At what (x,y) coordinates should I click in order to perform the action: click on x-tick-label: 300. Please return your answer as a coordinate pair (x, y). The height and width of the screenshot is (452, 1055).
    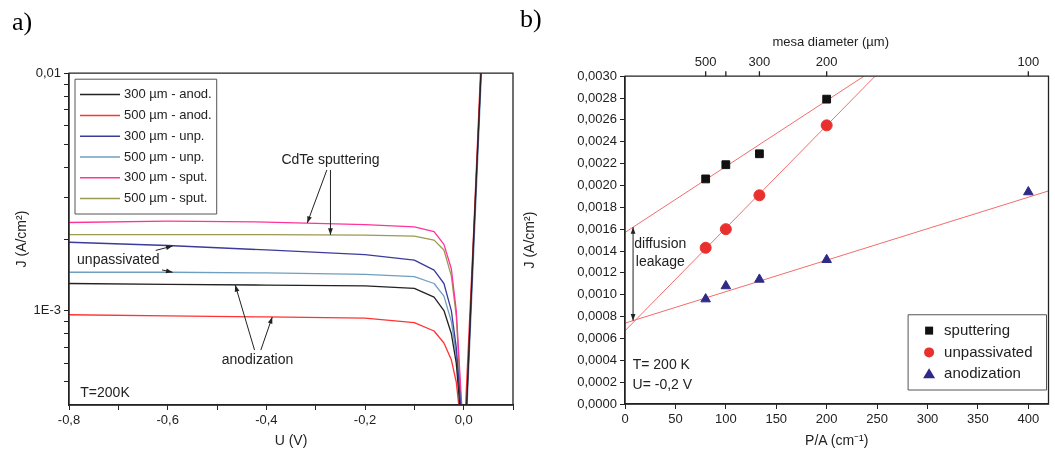
    Looking at the image, I should click on (927, 419).